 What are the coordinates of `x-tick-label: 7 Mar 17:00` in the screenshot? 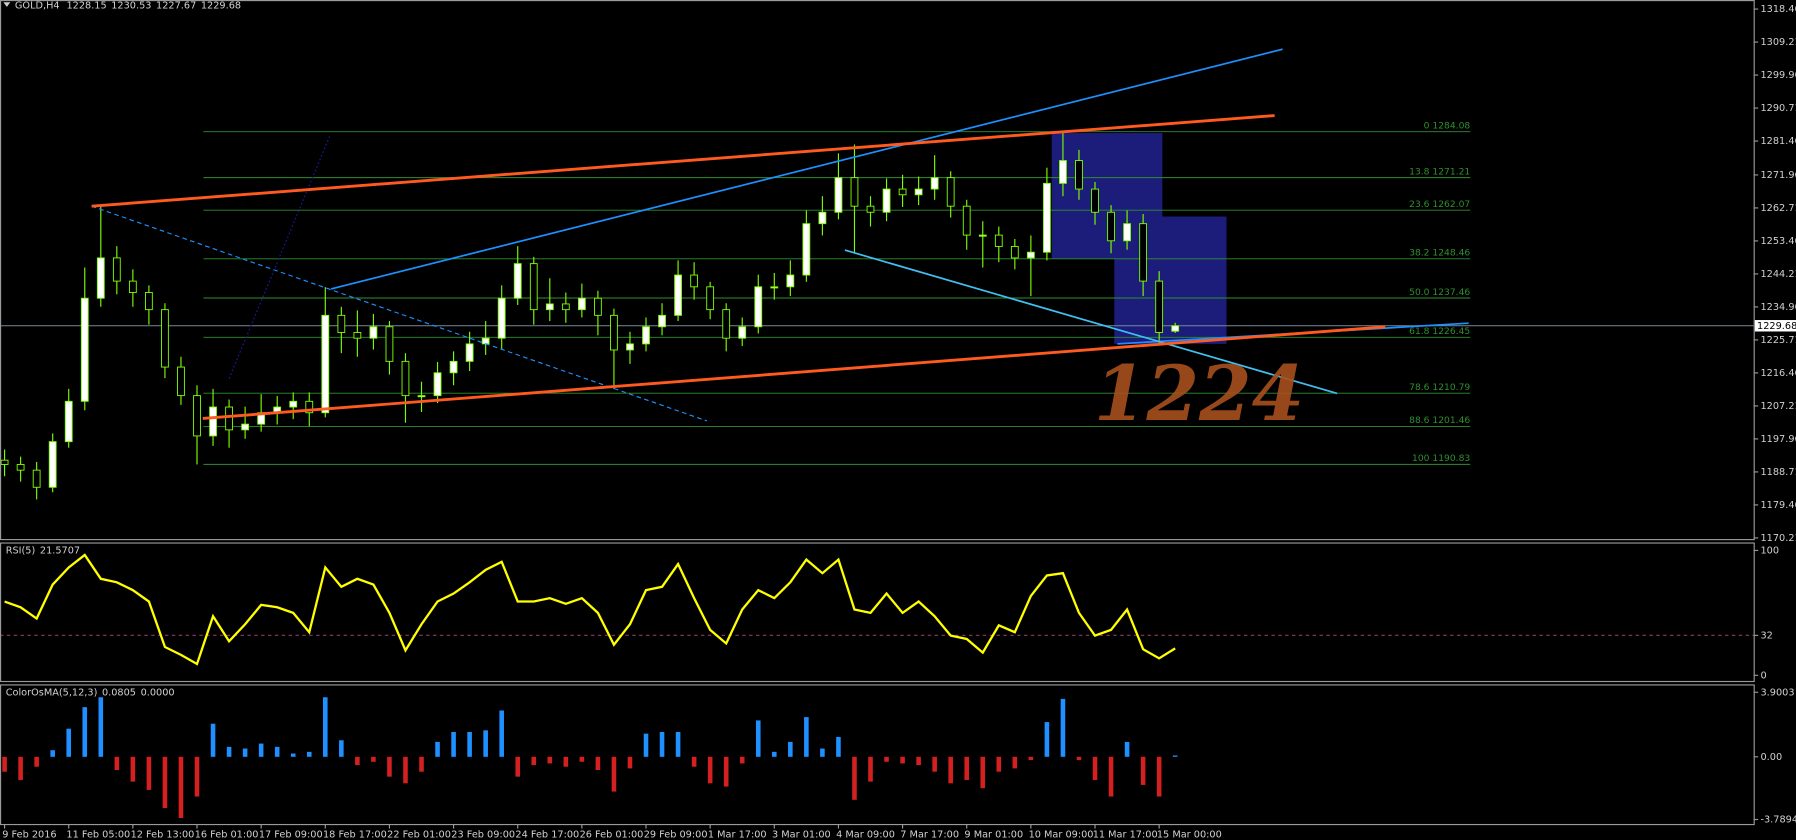 It's located at (929, 834).